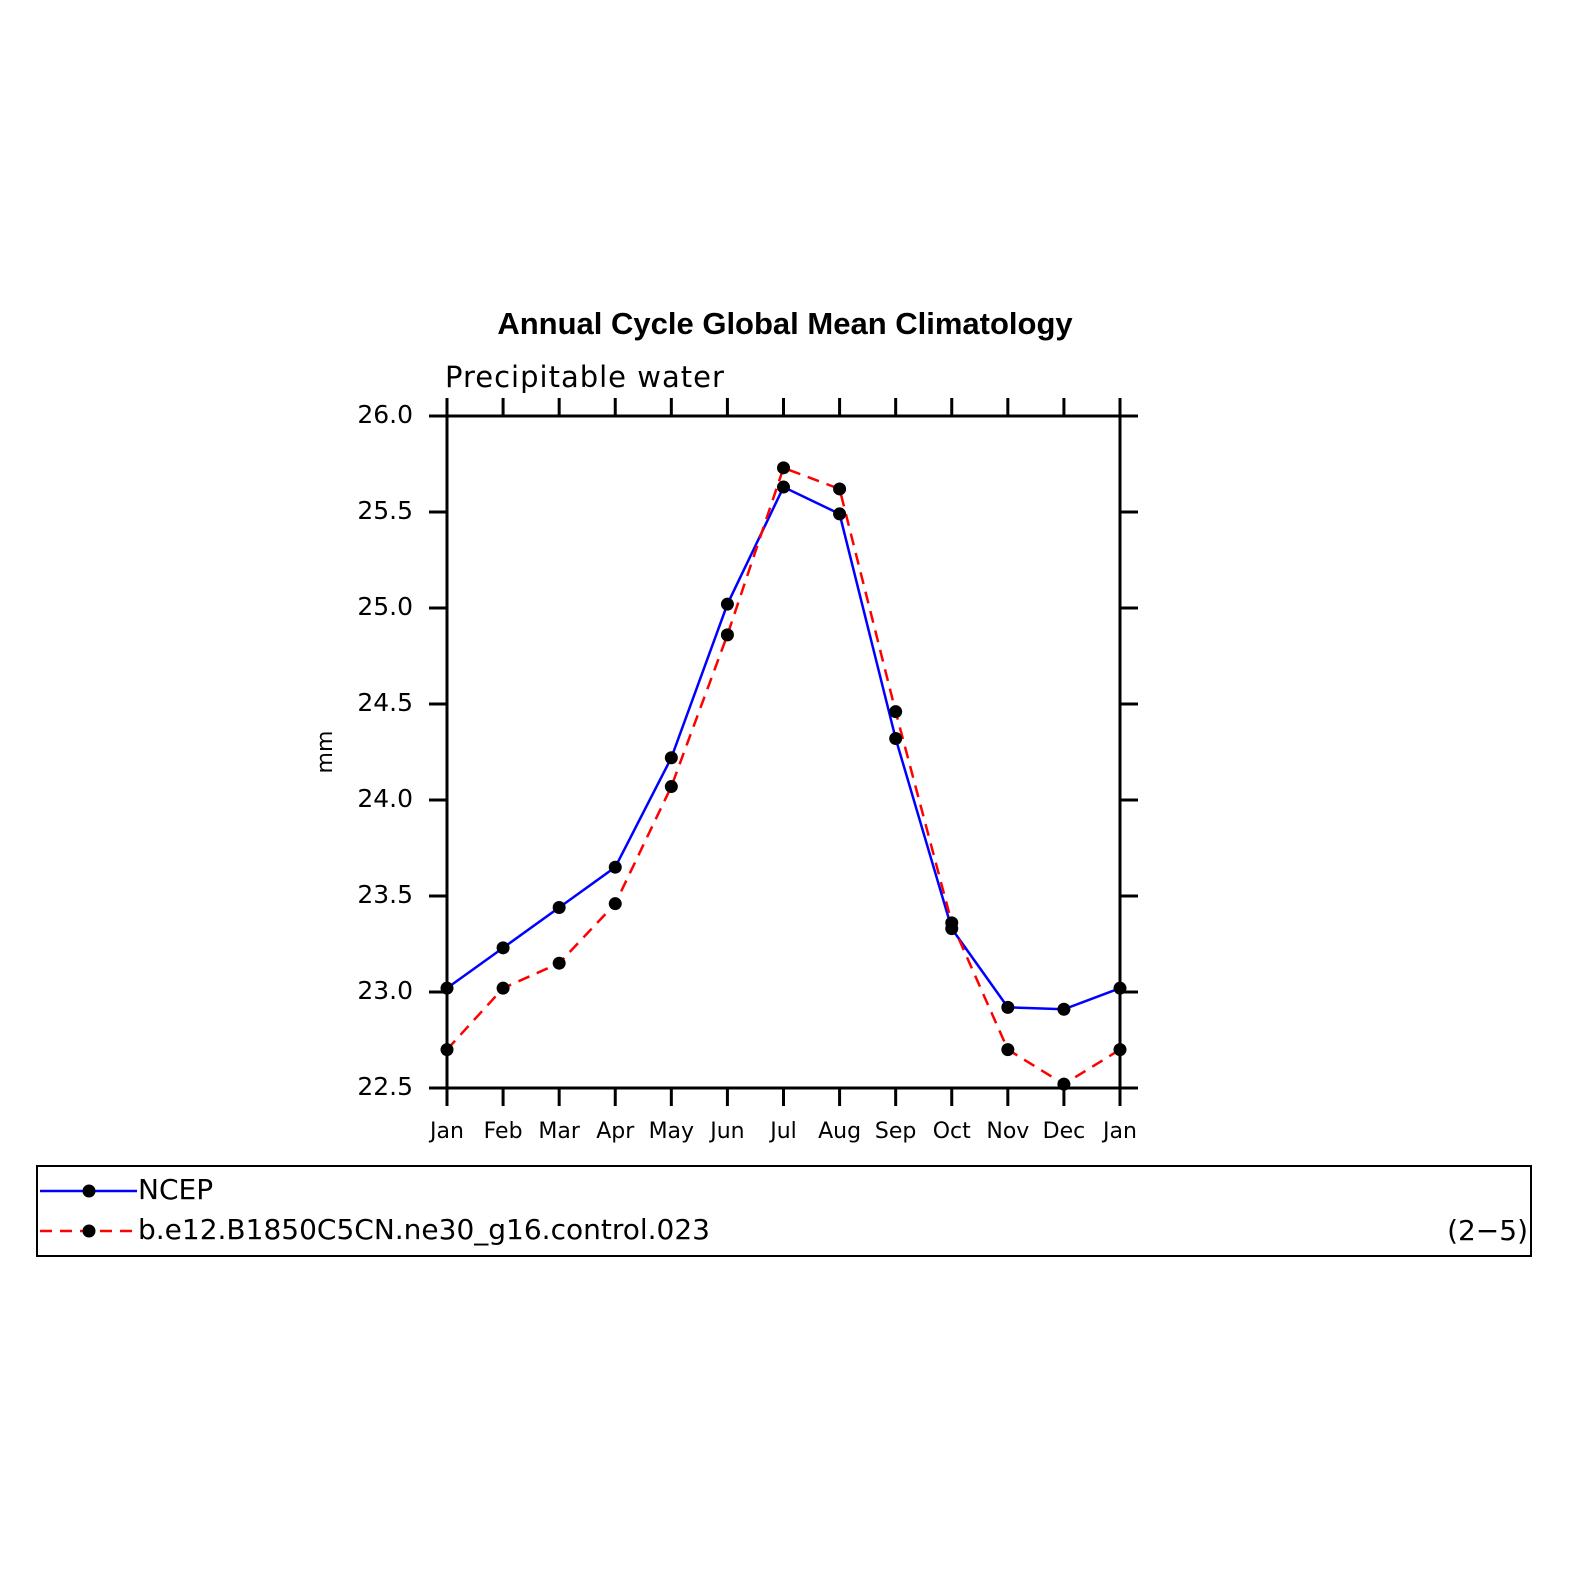 This screenshot has height=1579, width=1575. I want to click on y-tick-label: 24.5, so click(385, 702).